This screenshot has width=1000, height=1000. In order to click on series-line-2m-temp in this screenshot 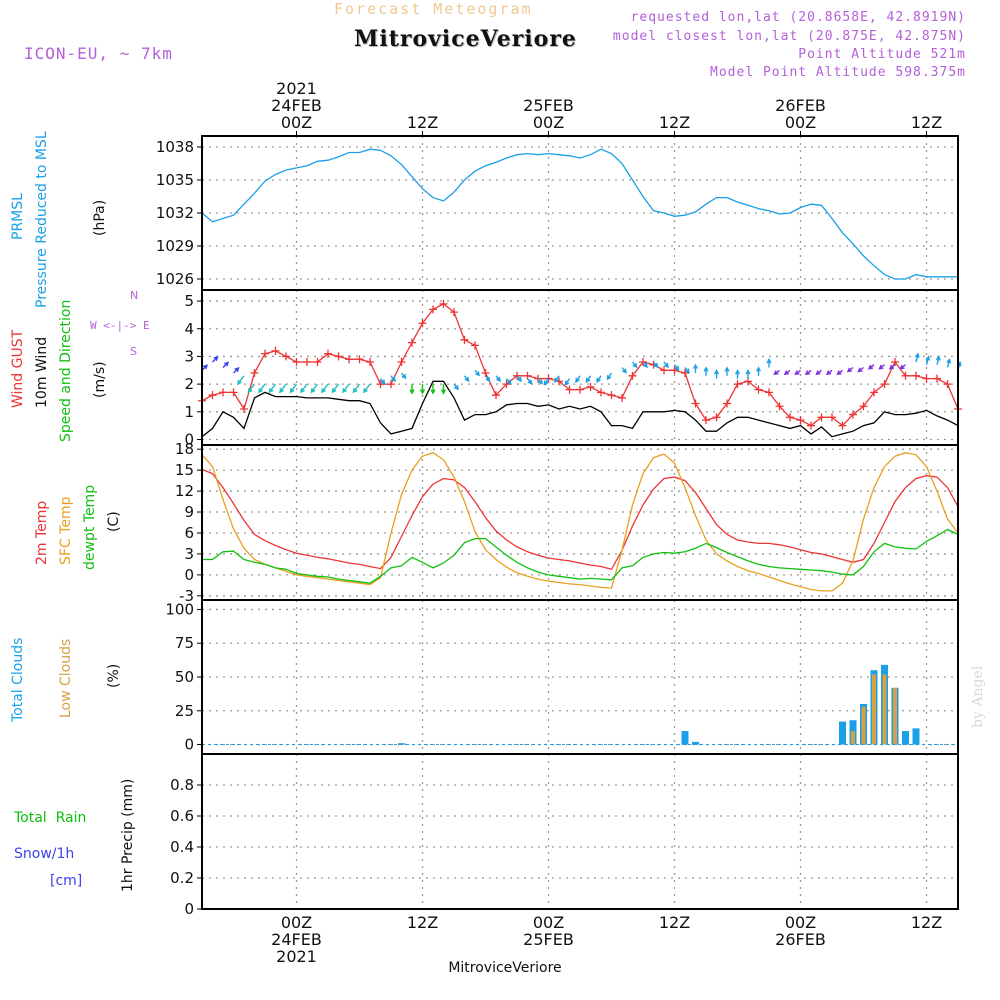, I will do `click(580, 519)`.